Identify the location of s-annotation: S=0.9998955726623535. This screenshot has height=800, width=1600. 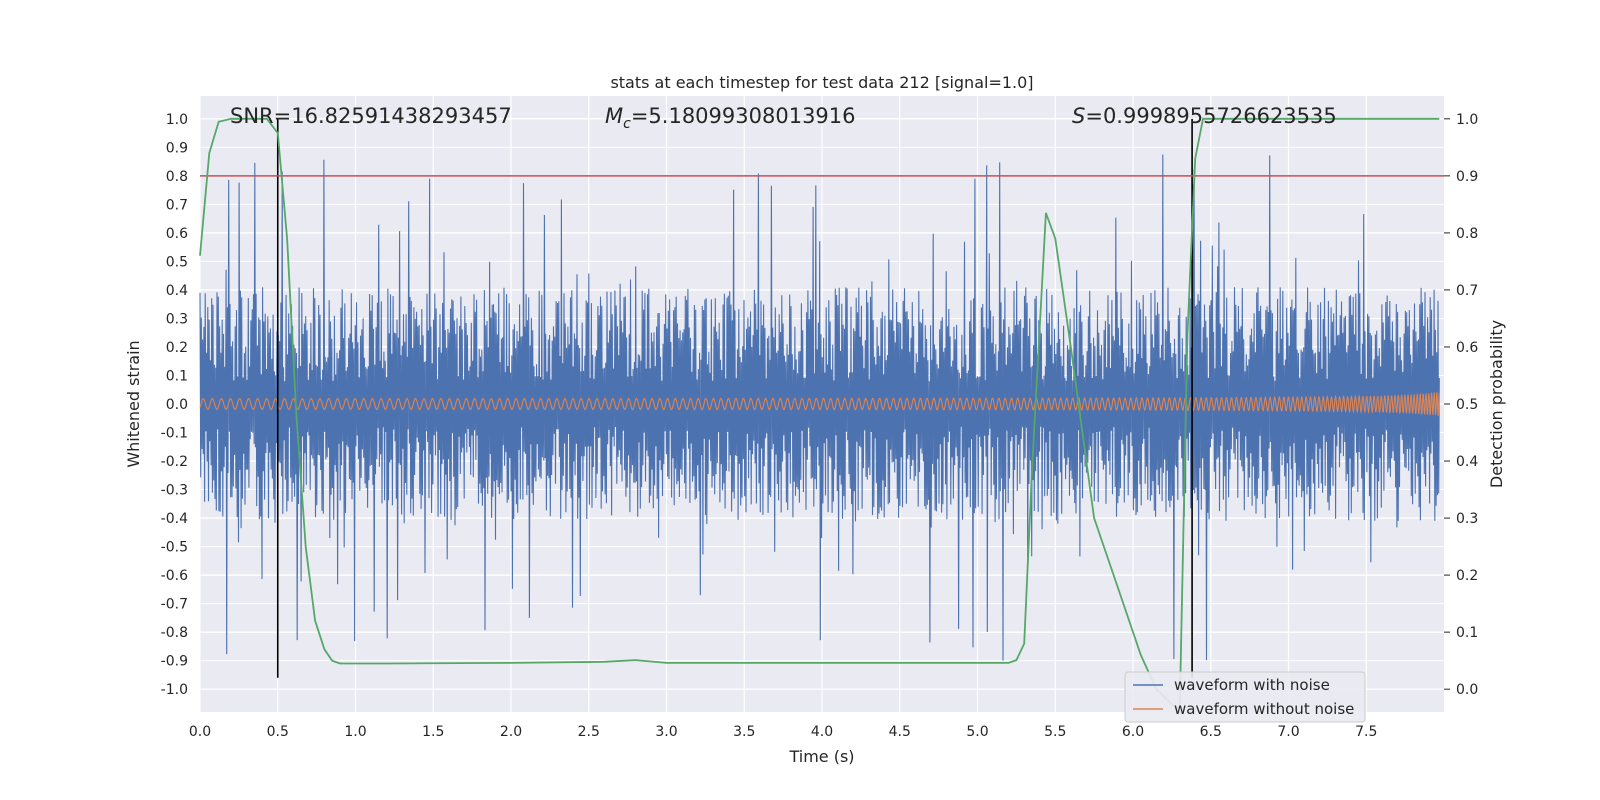
(1204, 116).